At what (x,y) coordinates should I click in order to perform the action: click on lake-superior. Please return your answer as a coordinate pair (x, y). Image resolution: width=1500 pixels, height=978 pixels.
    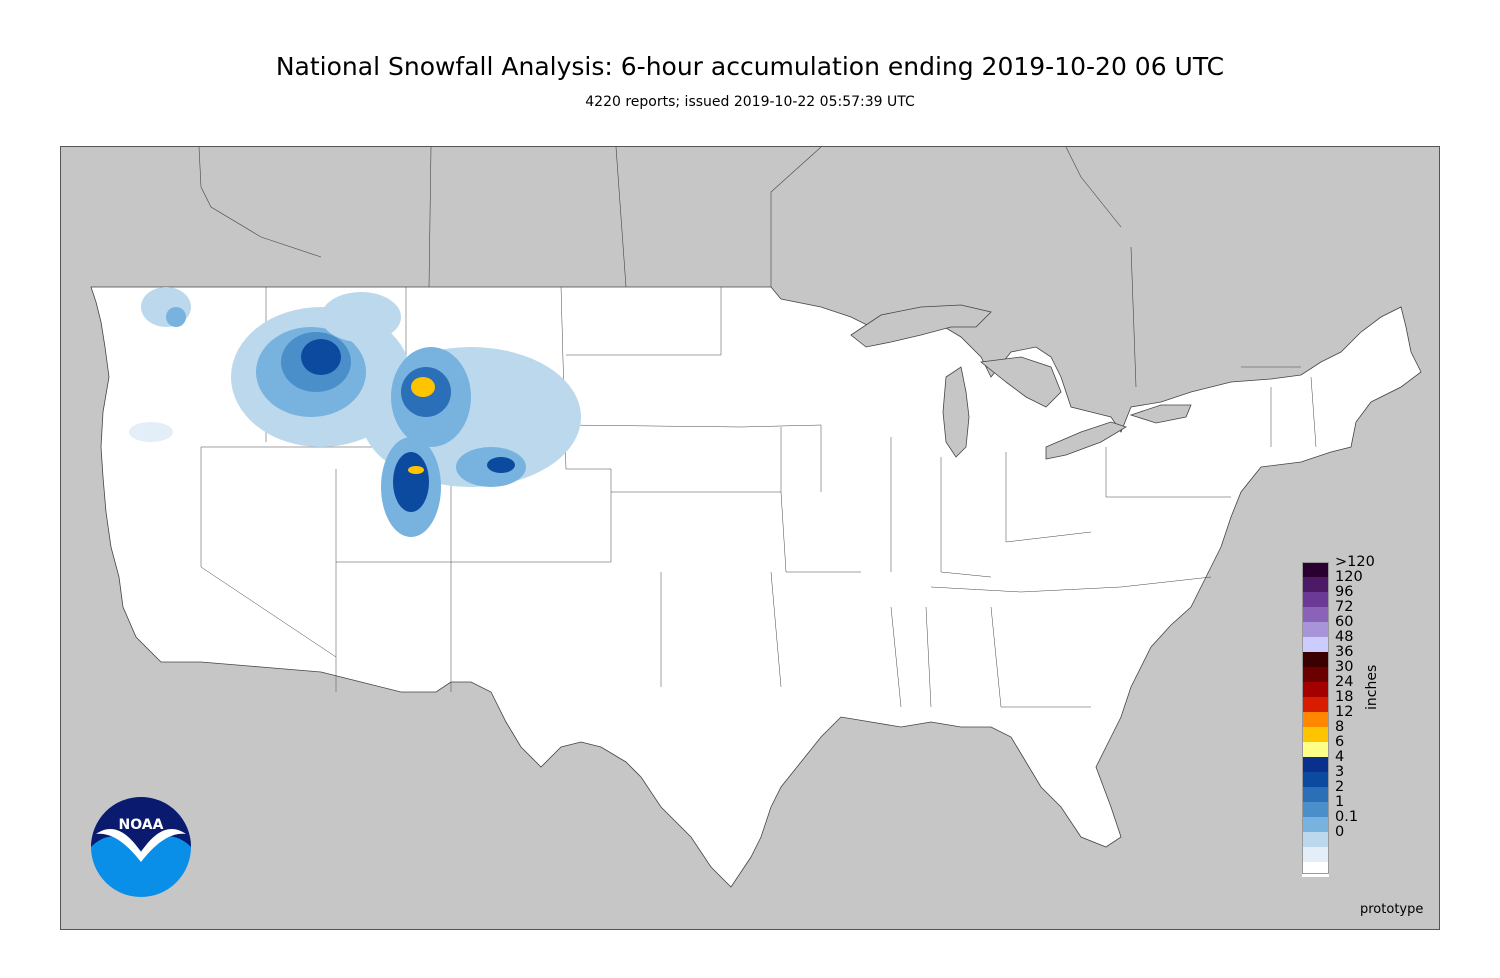
    Looking at the image, I should click on (921, 326).